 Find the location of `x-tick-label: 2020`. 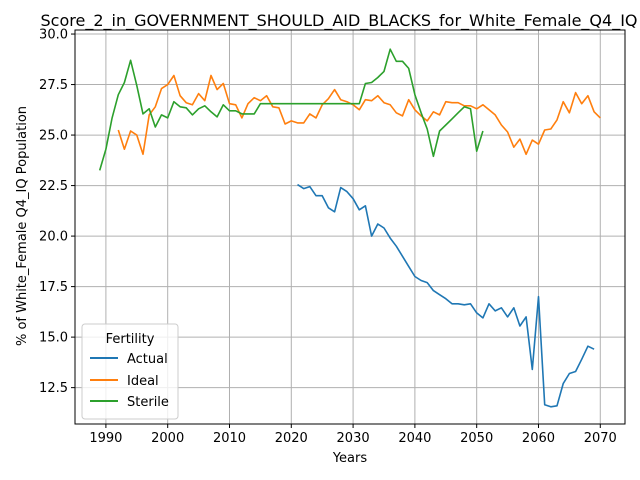

x-tick-label: 2020 is located at coordinates (291, 438).